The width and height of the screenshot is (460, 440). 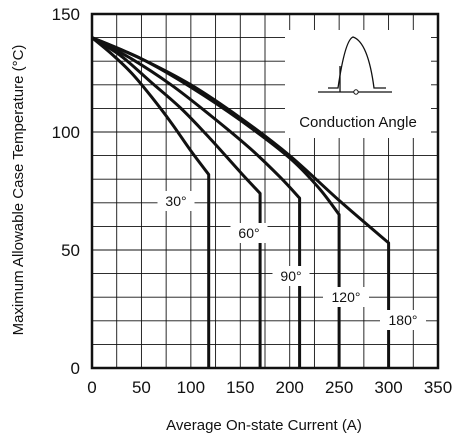 I want to click on legend: Conduction Angle, so click(x=358, y=84).